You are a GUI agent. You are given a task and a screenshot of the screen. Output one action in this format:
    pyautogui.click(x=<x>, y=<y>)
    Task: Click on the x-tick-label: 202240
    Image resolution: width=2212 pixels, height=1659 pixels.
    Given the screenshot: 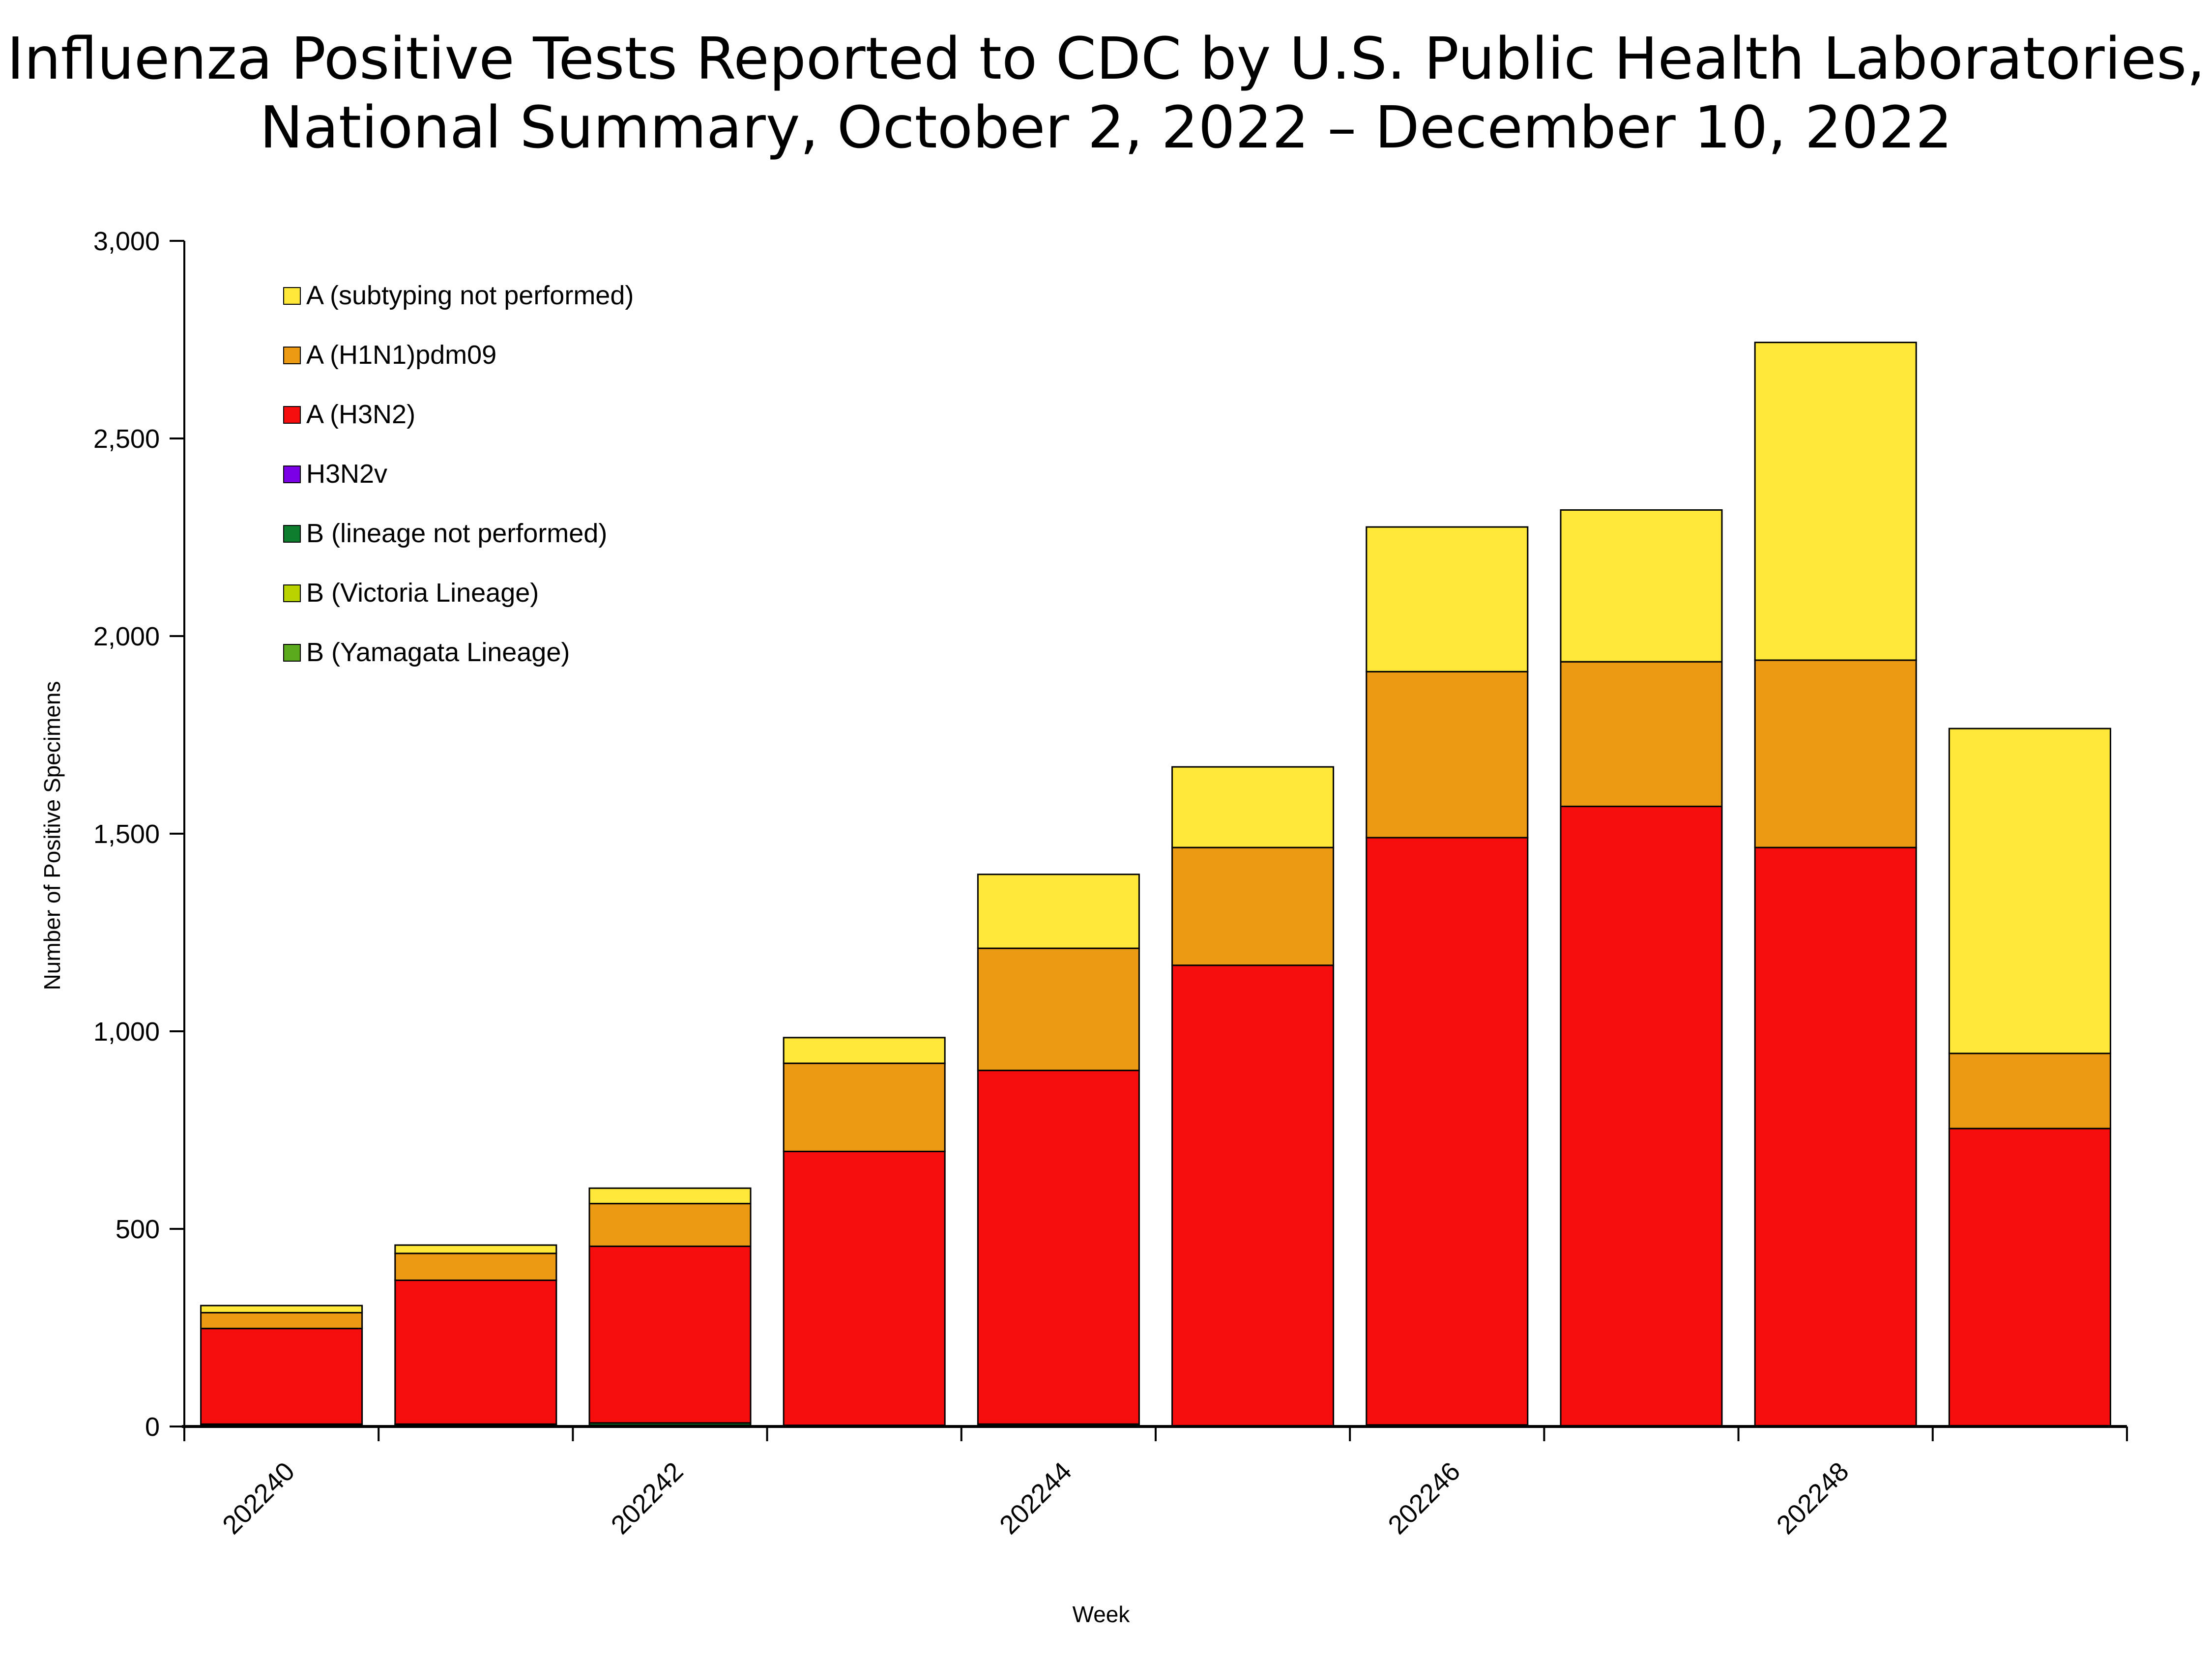 What is the action you would take?
    pyautogui.click(x=258, y=1498)
    